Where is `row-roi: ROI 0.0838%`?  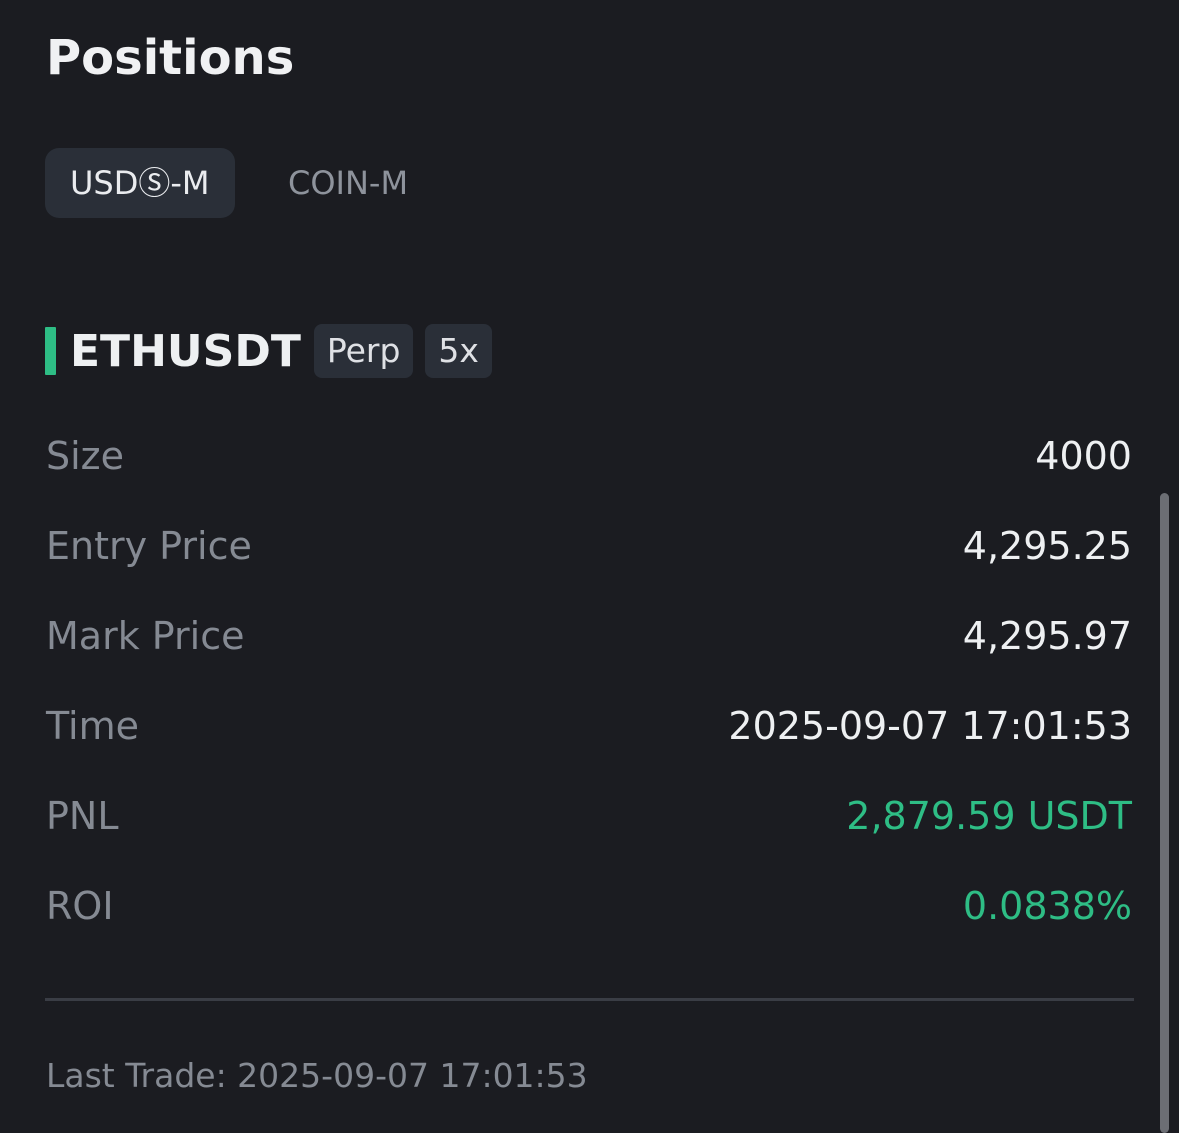 row-roi: ROI 0.0838% is located at coordinates (589, 906).